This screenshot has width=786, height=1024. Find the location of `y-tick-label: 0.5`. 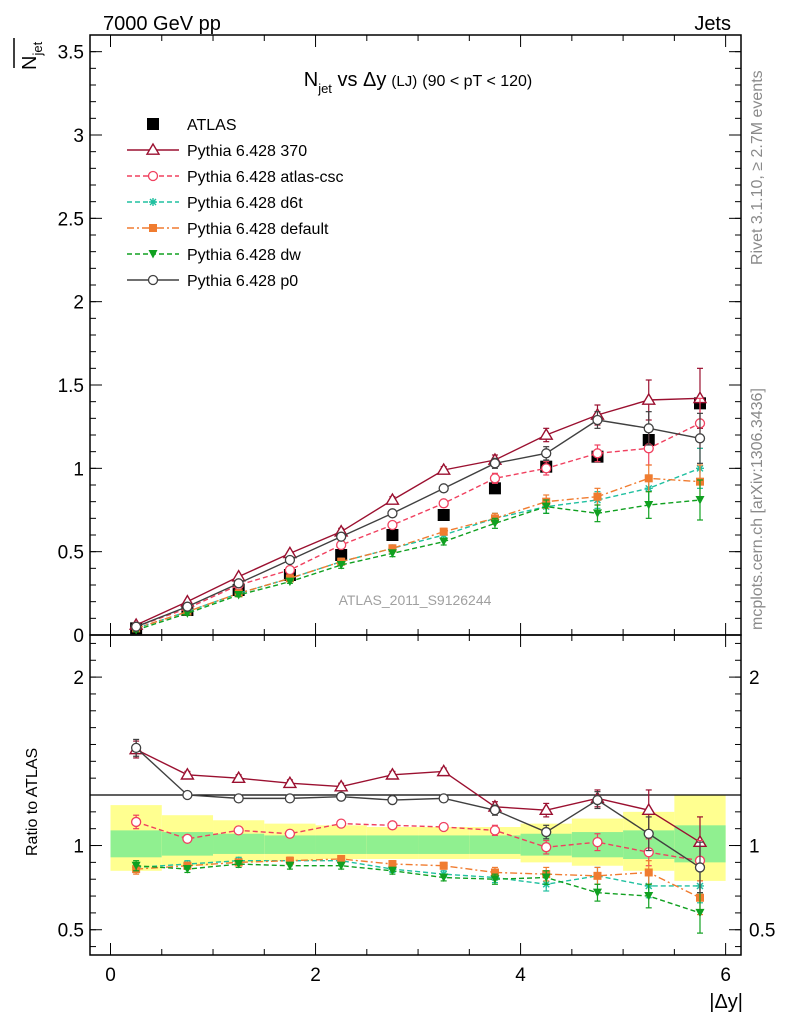

y-tick-label: 0.5 is located at coordinates (71, 553).